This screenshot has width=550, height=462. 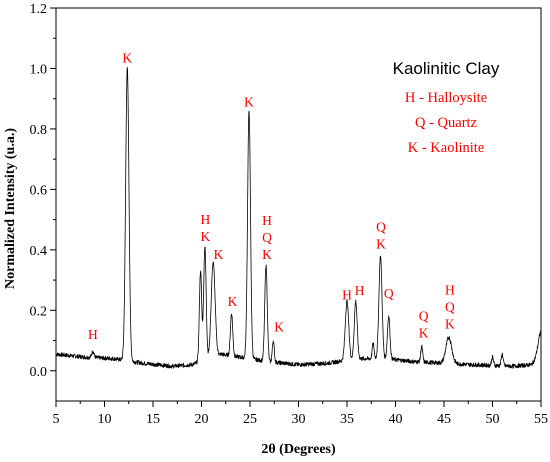 What do you see at coordinates (493, 419) in the screenshot?
I see `x-tick-label: 50` at bounding box center [493, 419].